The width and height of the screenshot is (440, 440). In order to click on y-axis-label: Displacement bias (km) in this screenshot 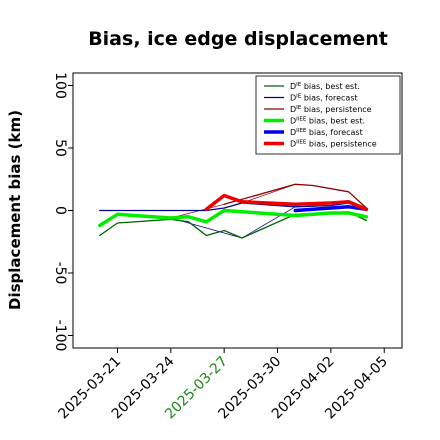, I will do `click(15, 210)`.